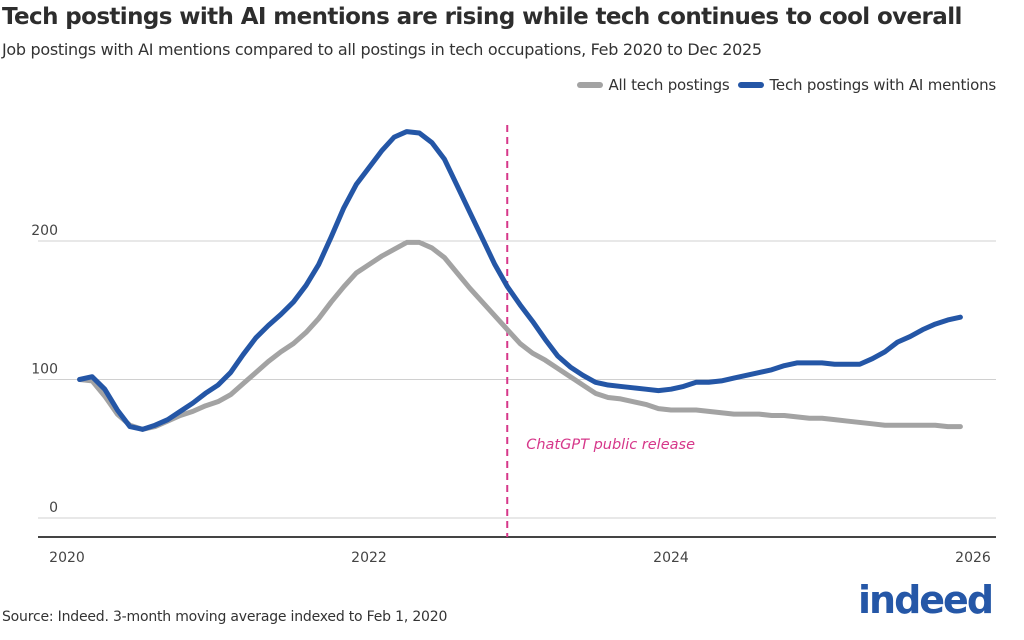 This screenshot has width=1024, height=640. Describe the element at coordinates (44, 370) in the screenshot. I see `y-tick-label: 100` at that location.